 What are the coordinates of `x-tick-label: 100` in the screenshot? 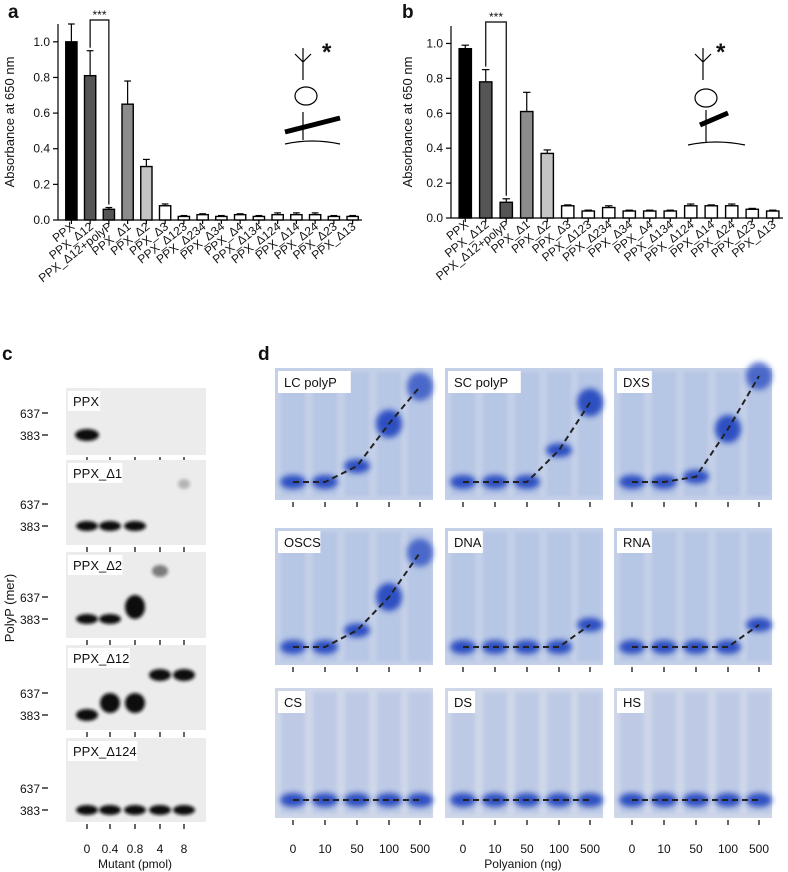 It's located at (559, 849).